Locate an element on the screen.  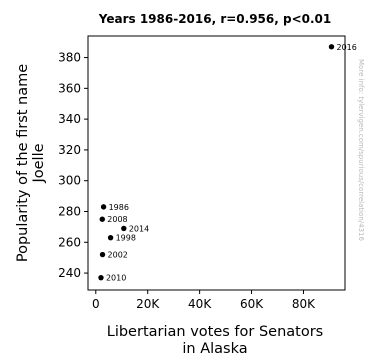
data-point-2010 is located at coordinates (101, 277).